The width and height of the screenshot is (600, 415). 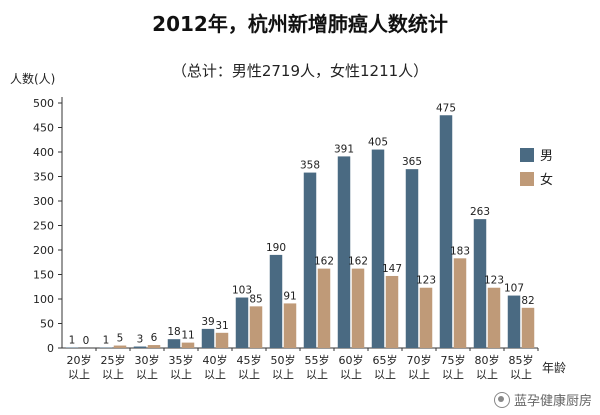 I want to click on bar-value-label: 6, so click(x=154, y=338).